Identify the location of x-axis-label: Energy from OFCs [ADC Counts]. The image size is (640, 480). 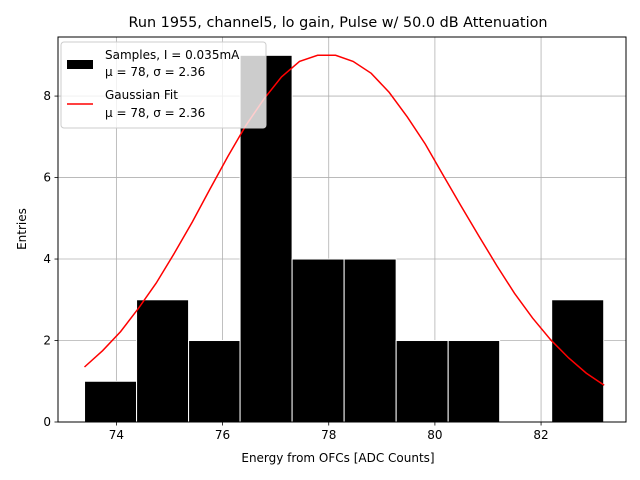
(337, 458).